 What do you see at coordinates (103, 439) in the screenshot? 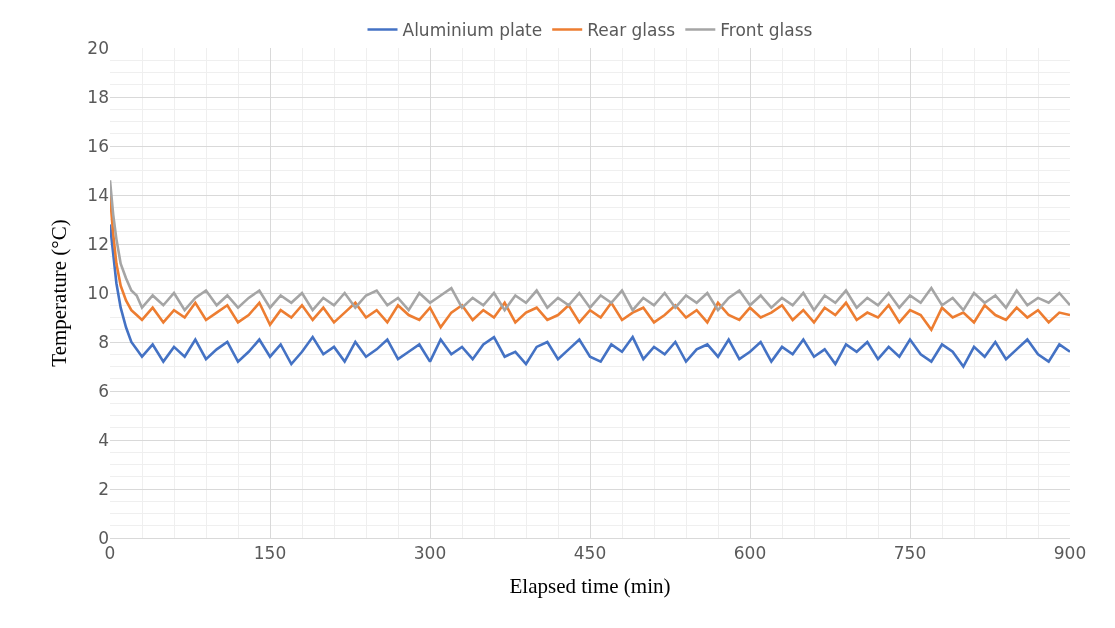
I see `y-tick-label: 4` at bounding box center [103, 439].